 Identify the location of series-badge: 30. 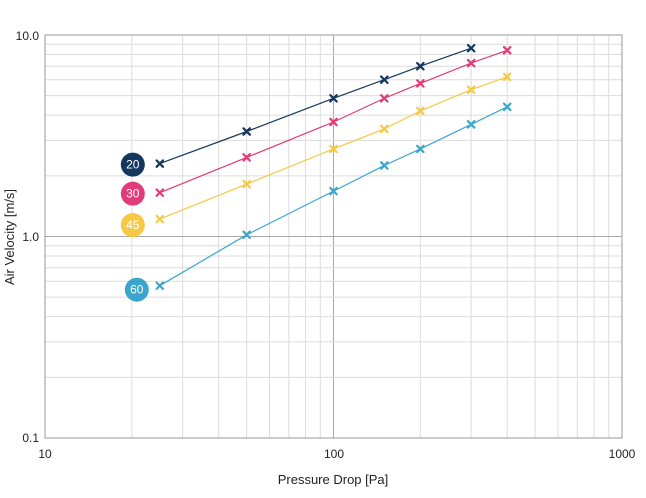
(132, 193).